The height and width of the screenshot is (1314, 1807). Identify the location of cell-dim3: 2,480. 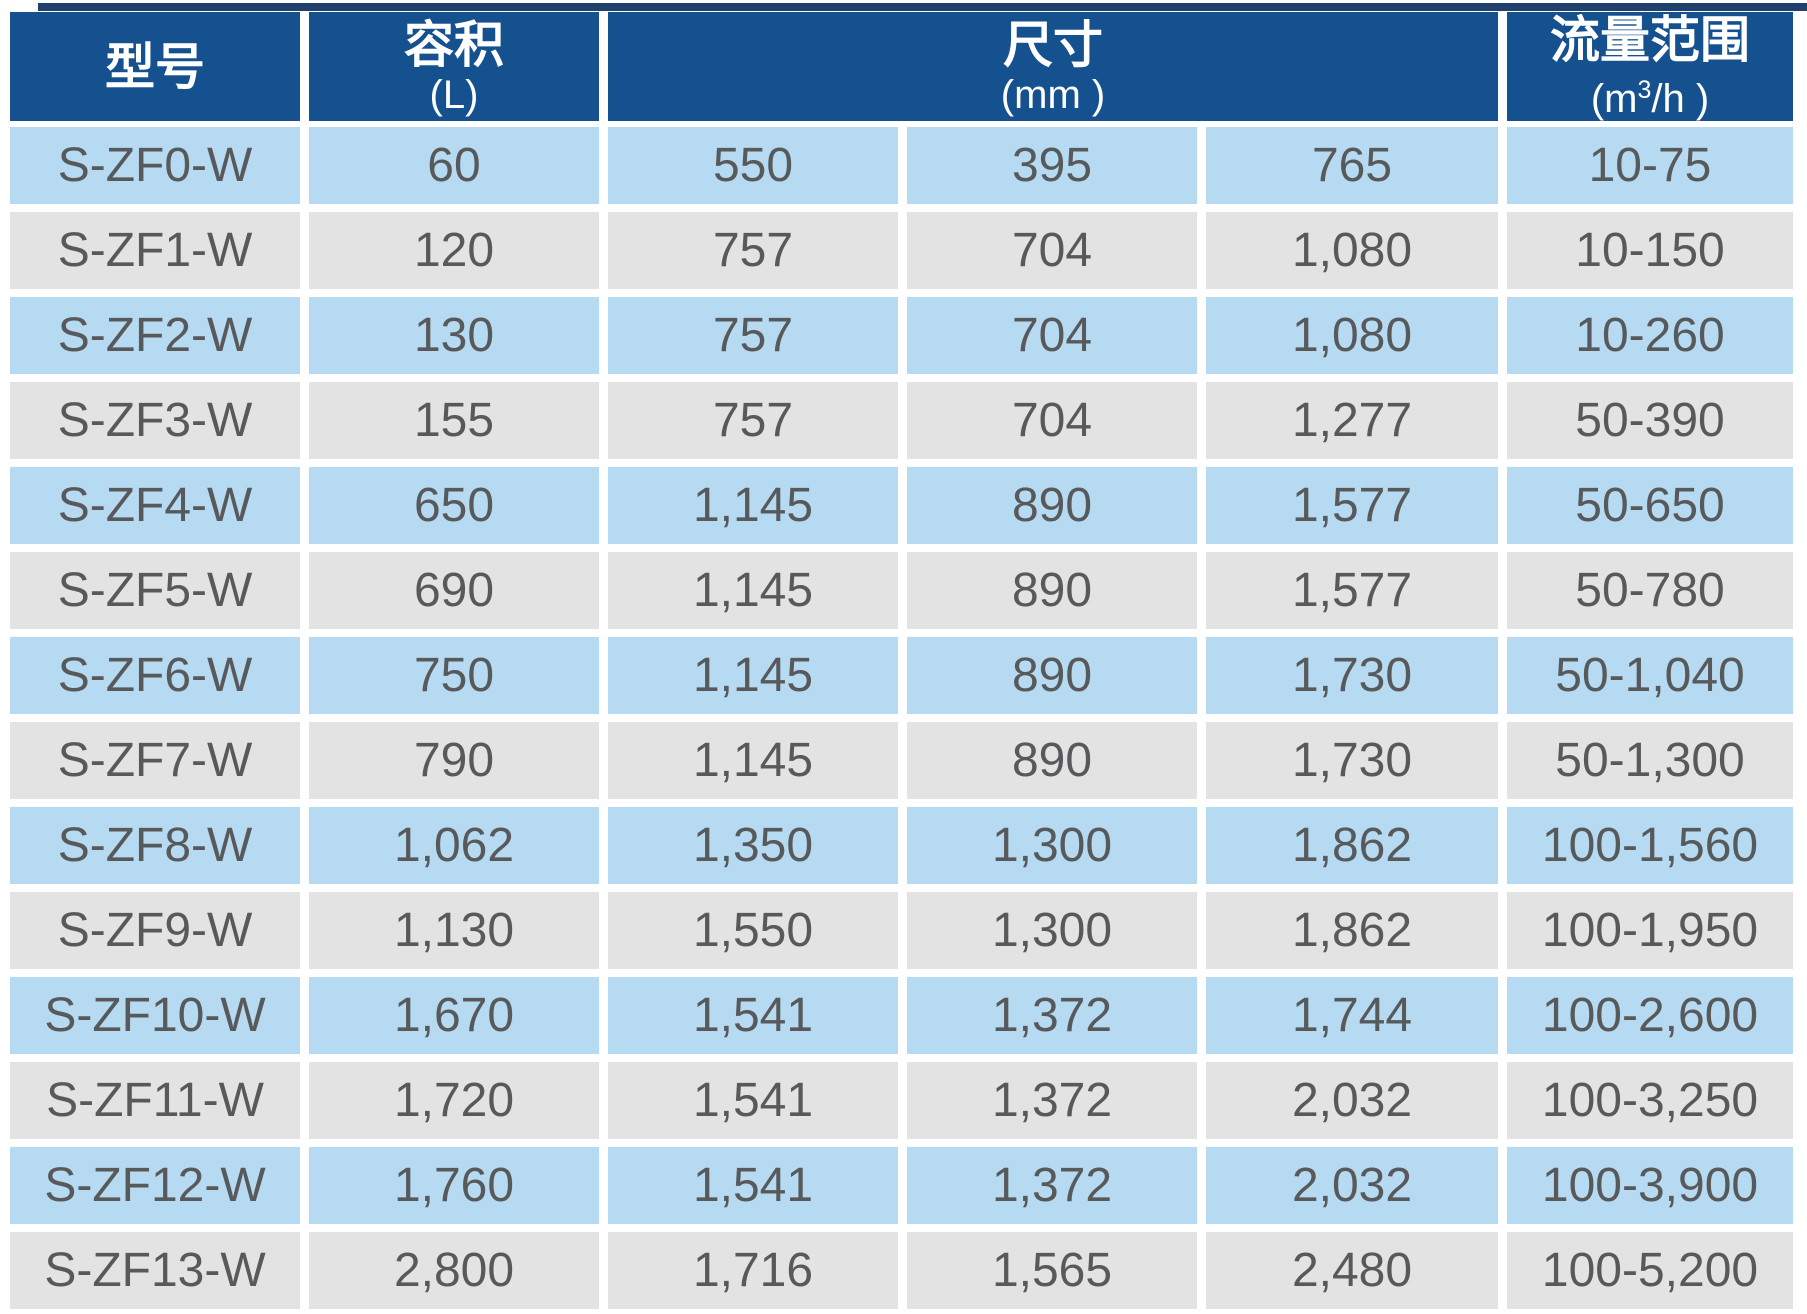
(1352, 1270).